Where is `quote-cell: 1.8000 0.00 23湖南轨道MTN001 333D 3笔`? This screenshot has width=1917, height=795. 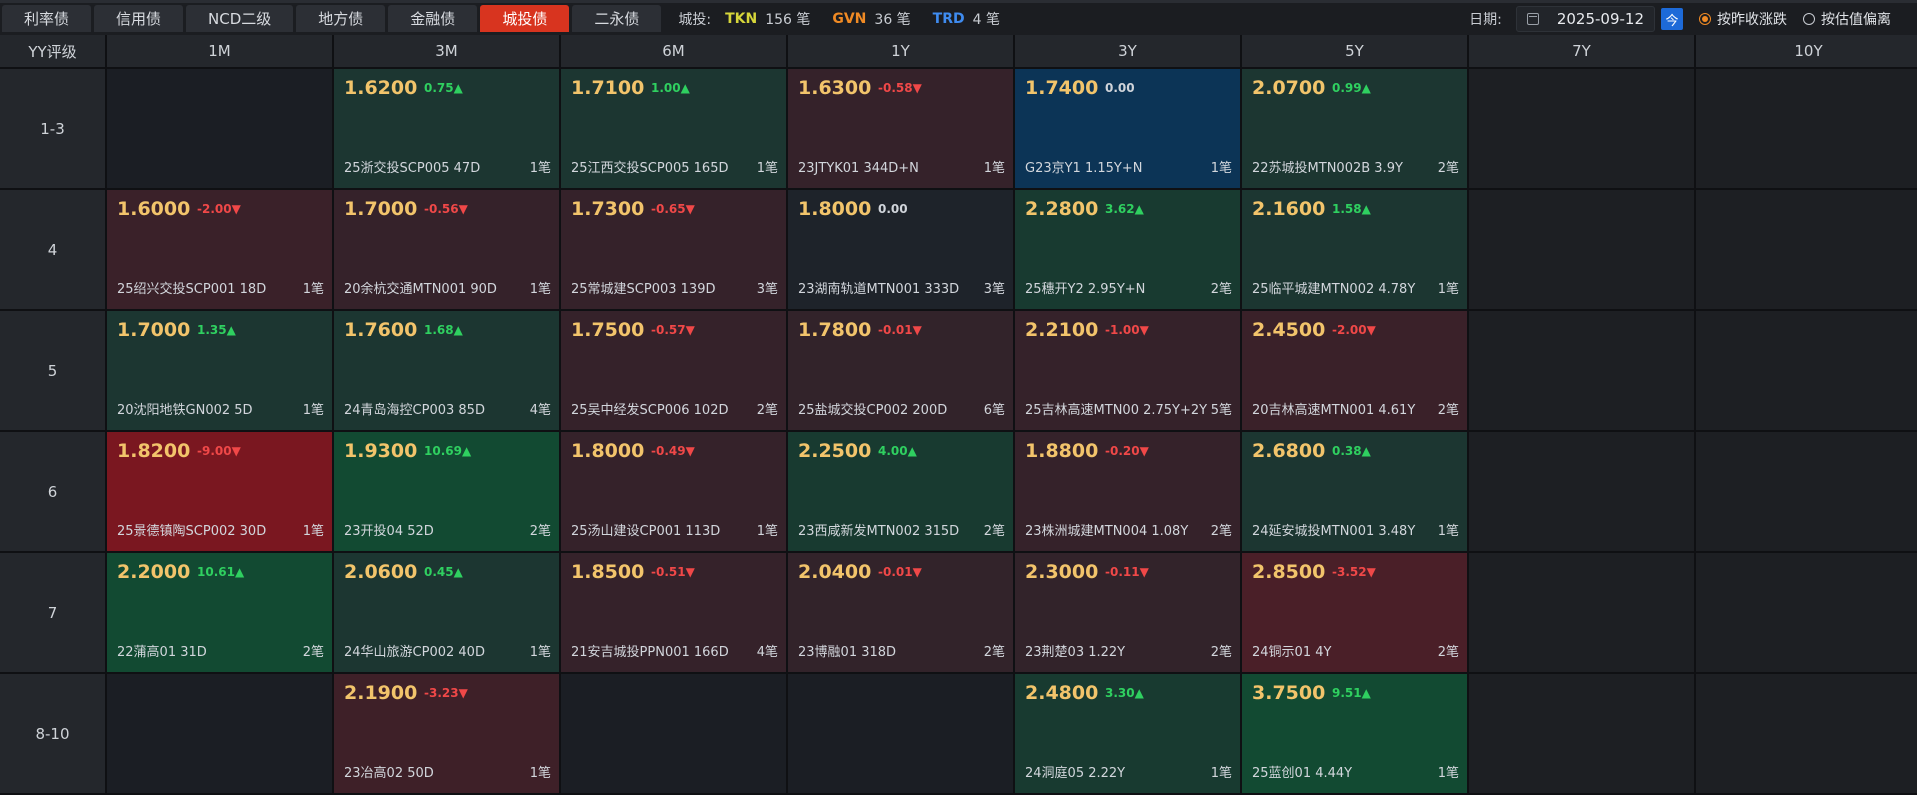
quote-cell: 1.8000 0.00 23湖南轨道MTN001 333D 3笔 is located at coordinates (901, 250).